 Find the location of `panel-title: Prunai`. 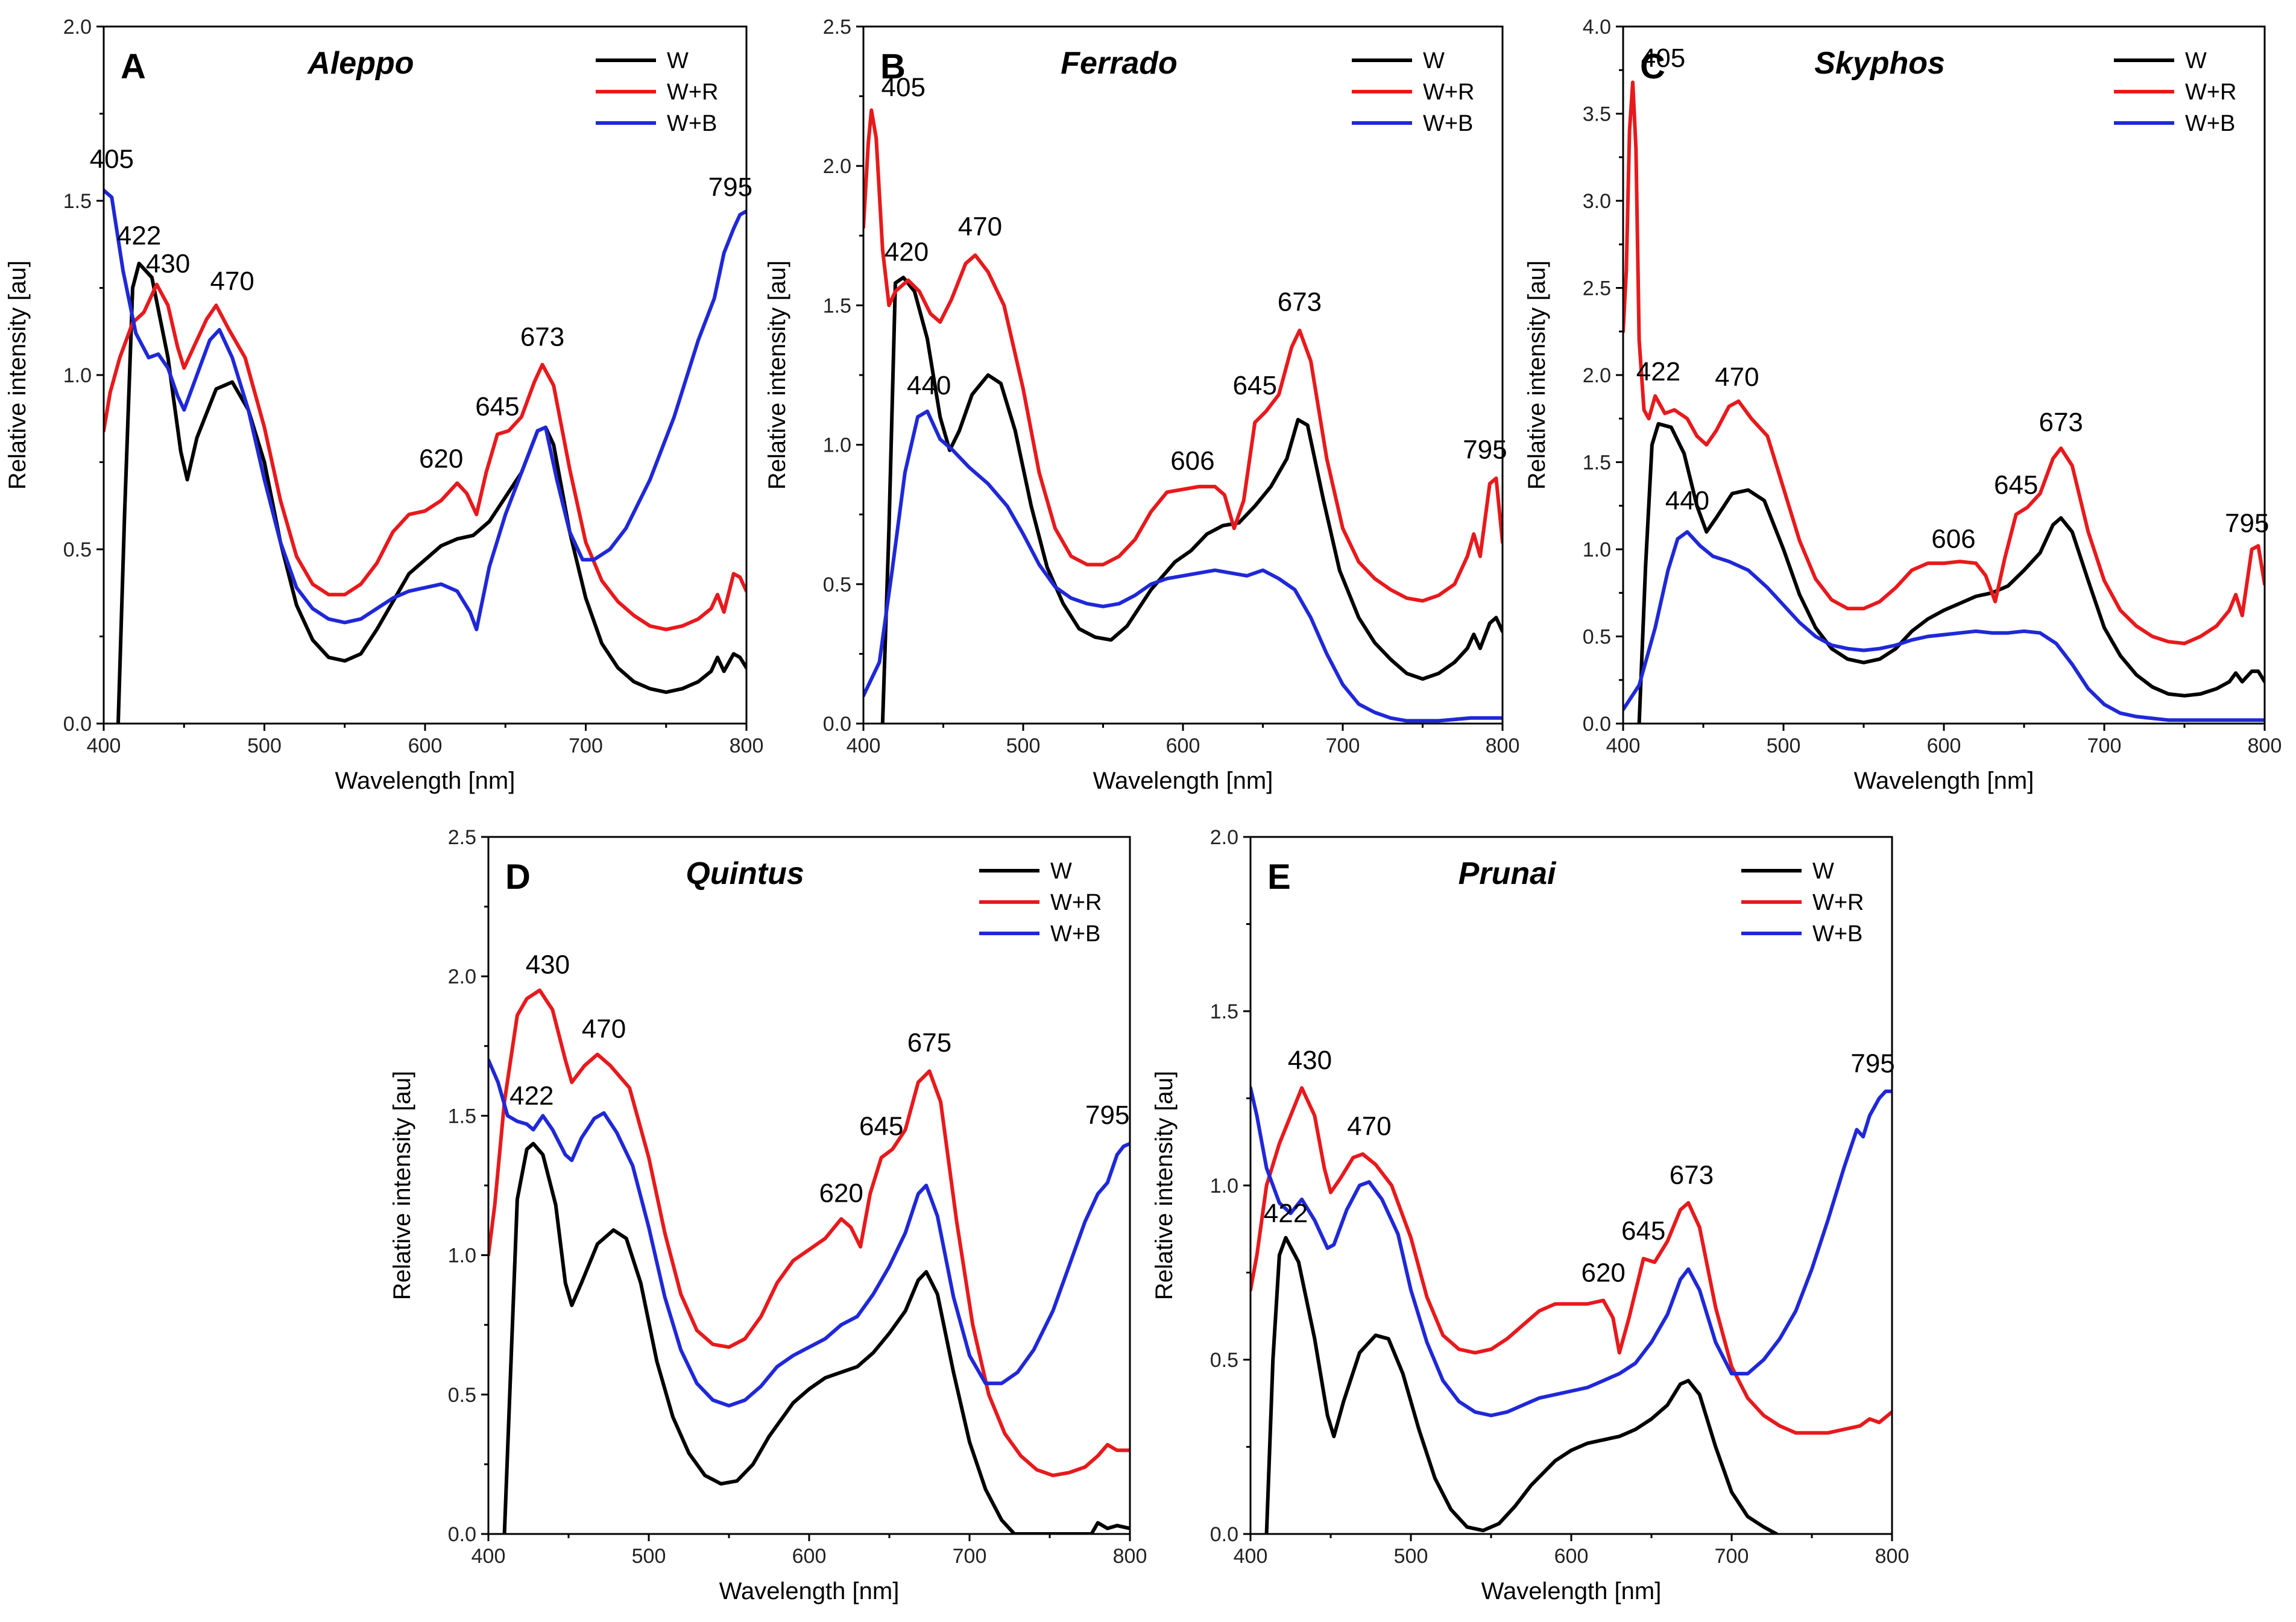

panel-title: Prunai is located at coordinates (1508, 873).